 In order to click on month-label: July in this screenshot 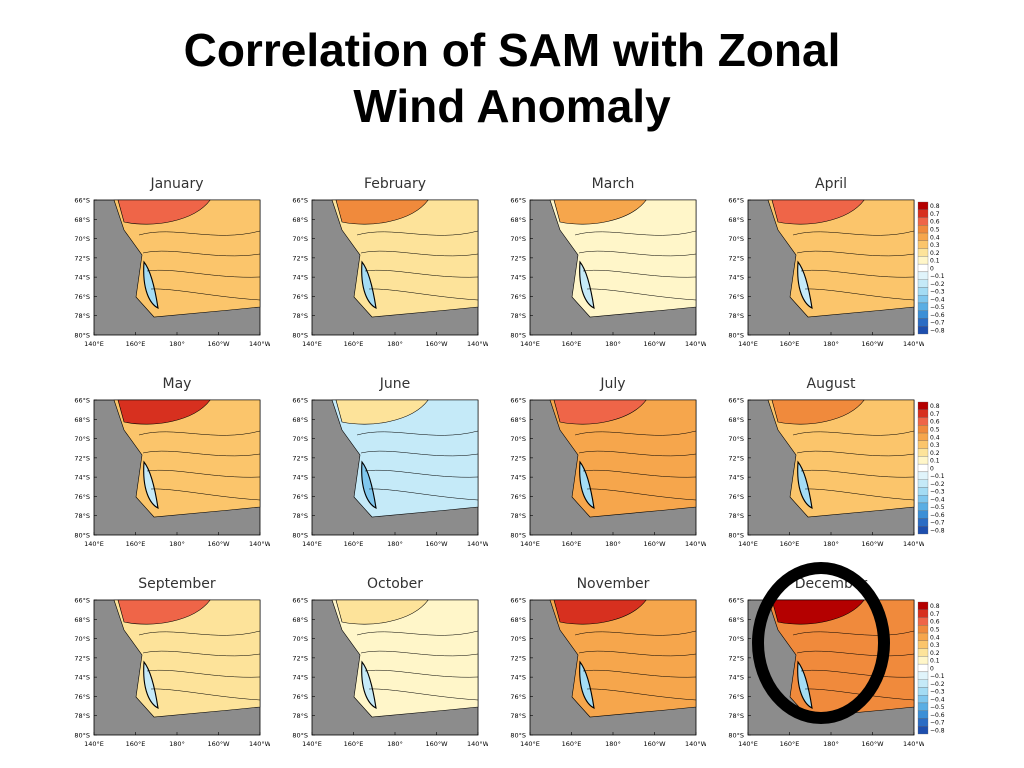, I will do `click(612, 384)`.